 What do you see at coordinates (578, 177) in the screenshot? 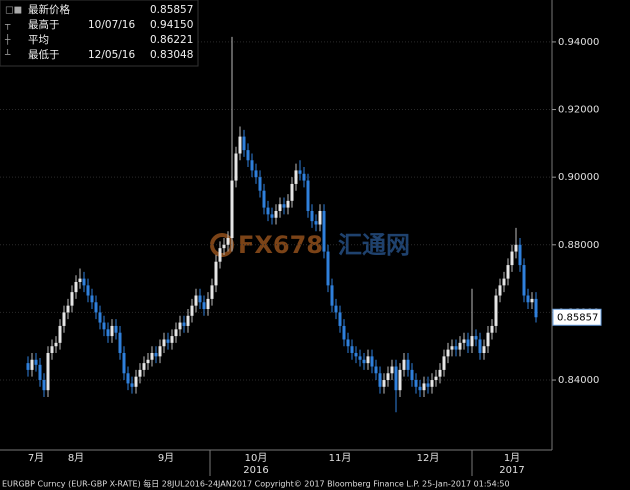
I see `y-tick-label: 0.90000` at bounding box center [578, 177].